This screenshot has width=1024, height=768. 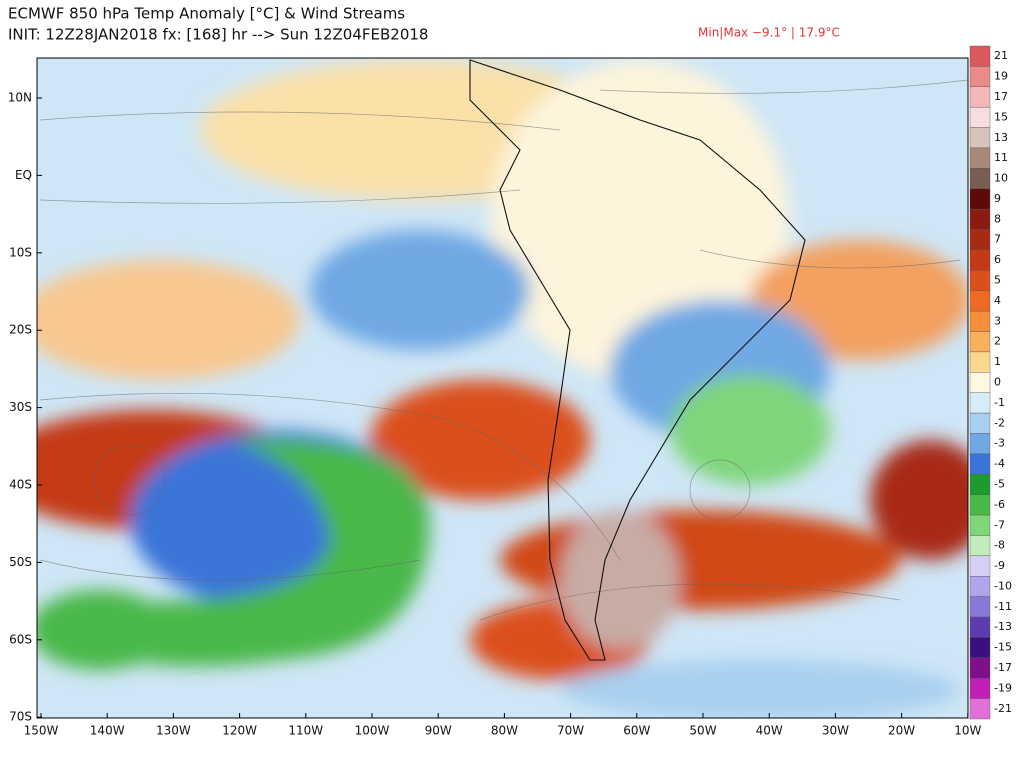 I want to click on colorbar-label: -4, so click(x=999, y=463).